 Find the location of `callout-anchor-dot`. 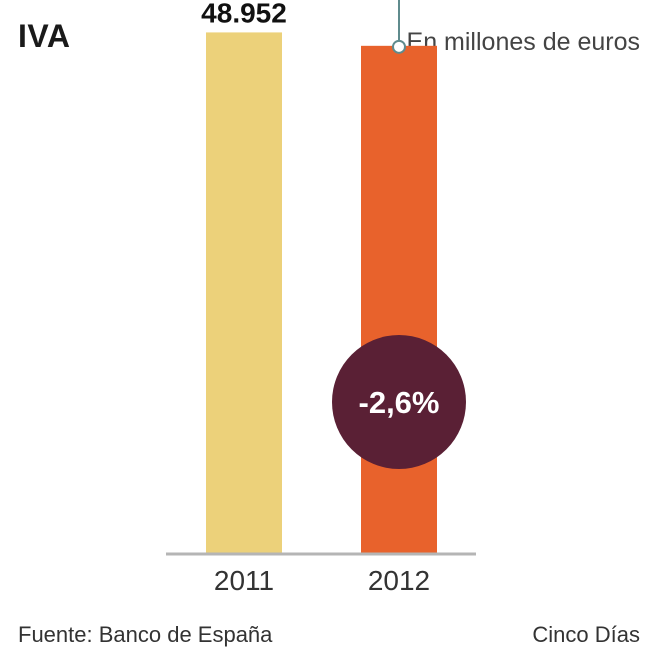

callout-anchor-dot is located at coordinates (399, 46).